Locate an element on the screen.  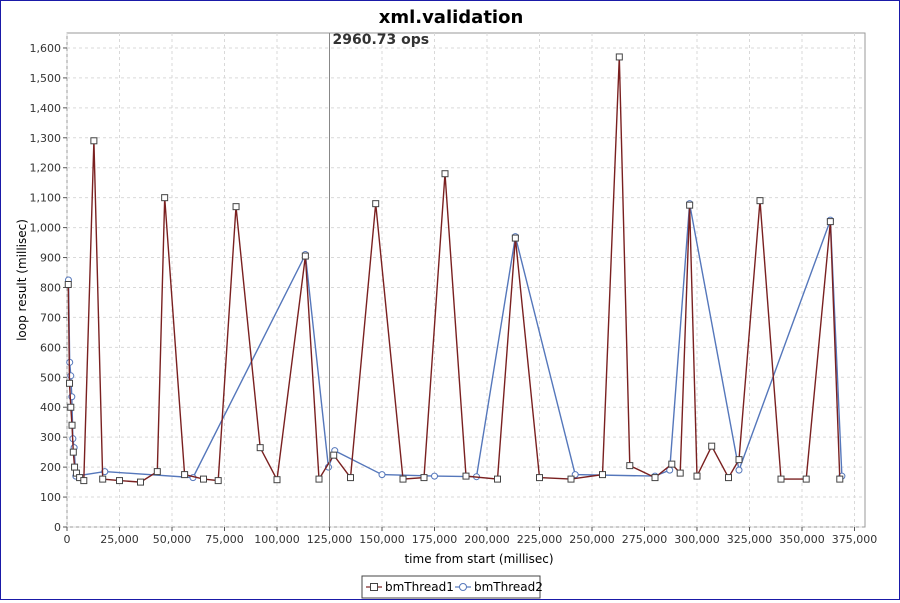
chart-title: xml.validation is located at coordinates (451, 17).